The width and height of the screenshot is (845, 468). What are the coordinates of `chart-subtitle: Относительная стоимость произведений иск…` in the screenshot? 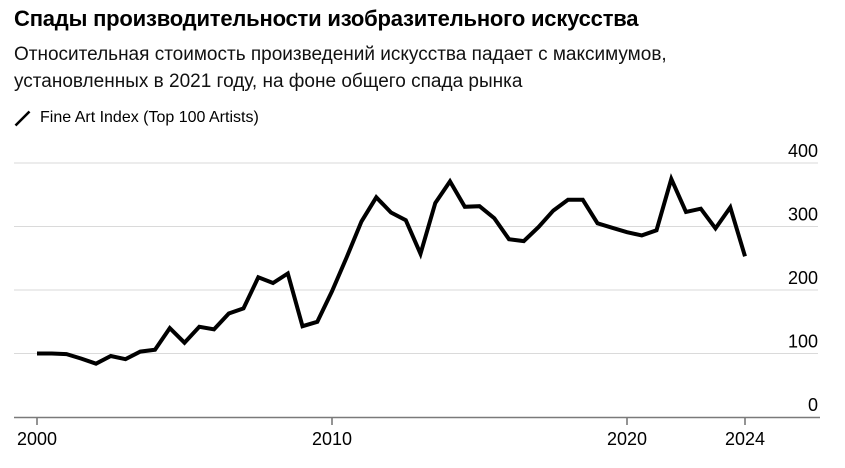 It's located at (421, 69).